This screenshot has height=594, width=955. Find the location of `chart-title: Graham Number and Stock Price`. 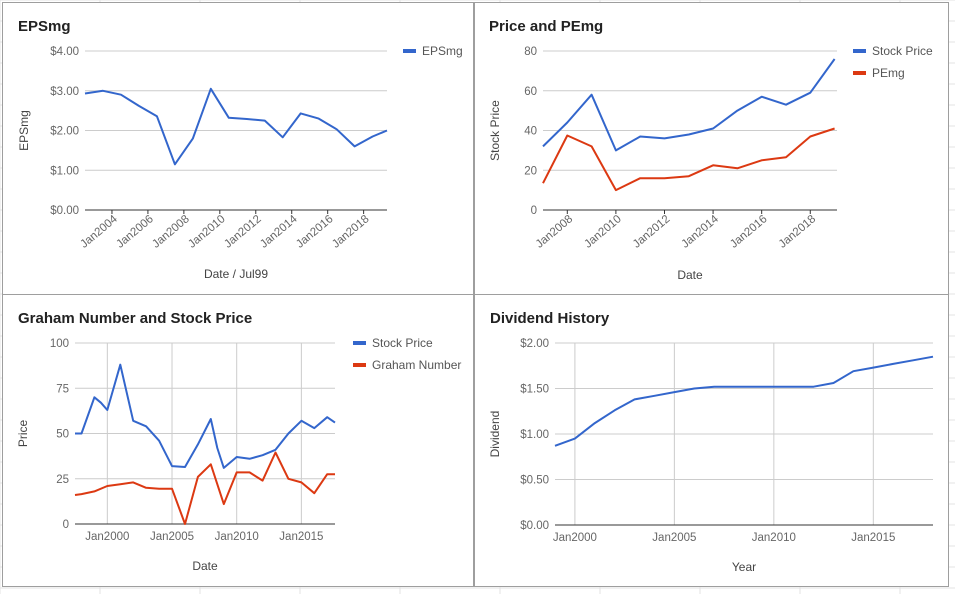

chart-title: Graham Number and Stock Price is located at coordinates (135, 318).